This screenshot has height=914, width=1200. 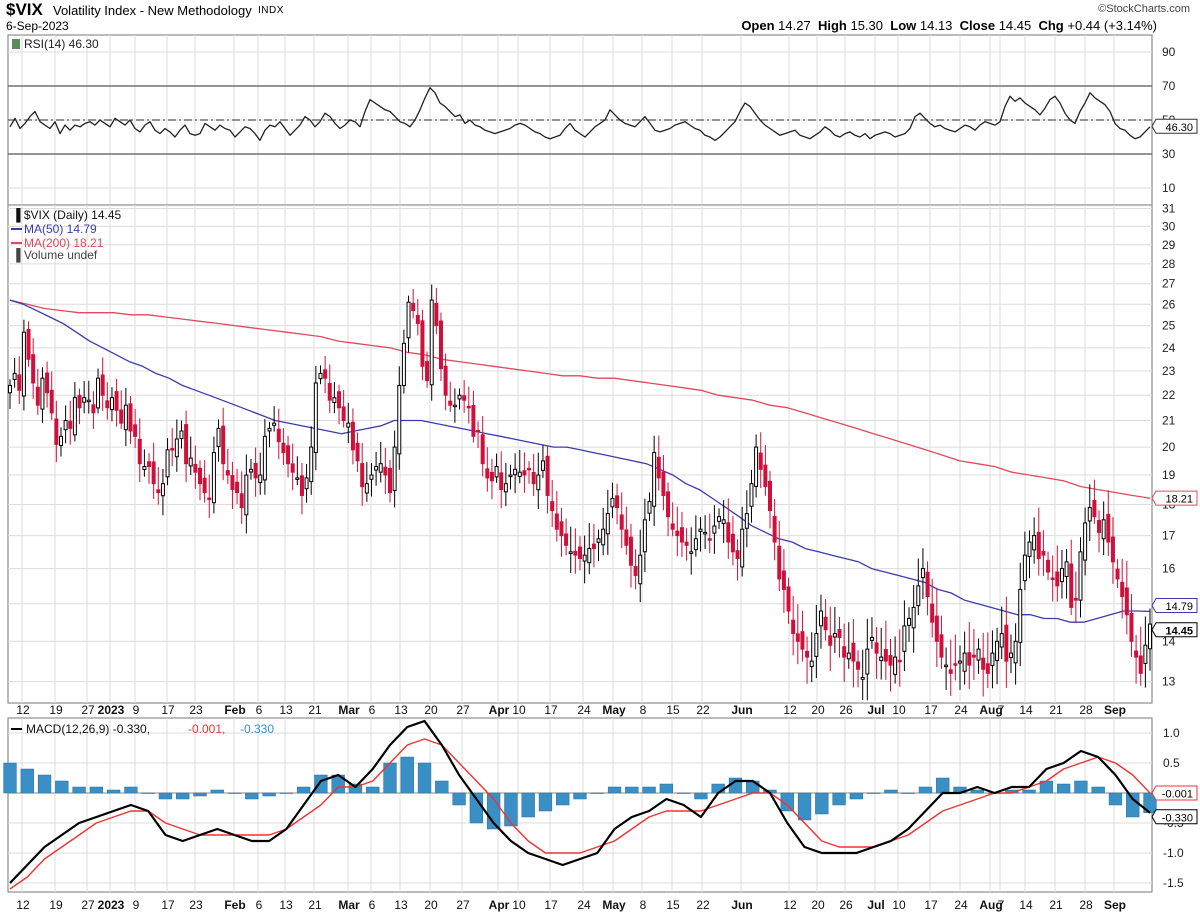 I want to click on date-tick-label: Apr, so click(x=499, y=905).